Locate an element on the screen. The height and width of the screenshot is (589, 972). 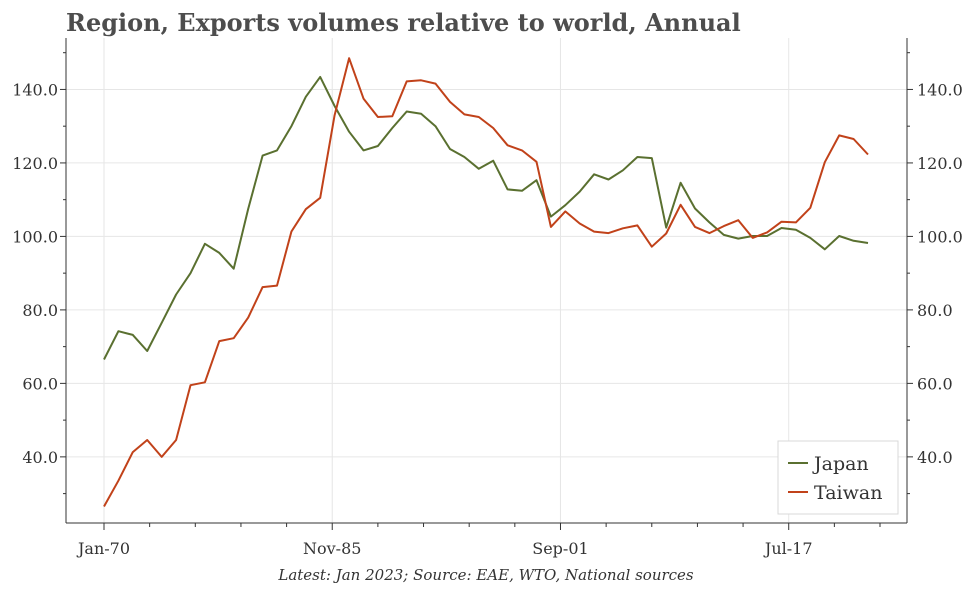
legend-label-japan: Japan is located at coordinates (840, 464).